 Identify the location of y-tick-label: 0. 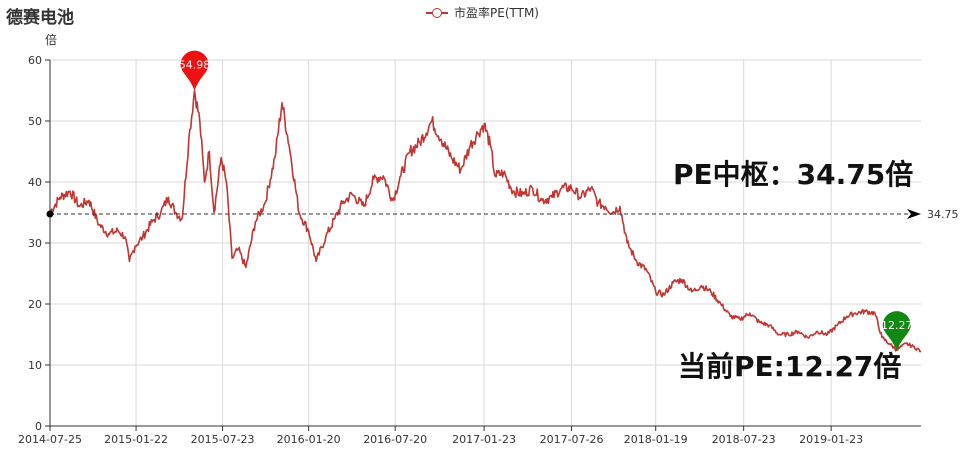
(38, 426).